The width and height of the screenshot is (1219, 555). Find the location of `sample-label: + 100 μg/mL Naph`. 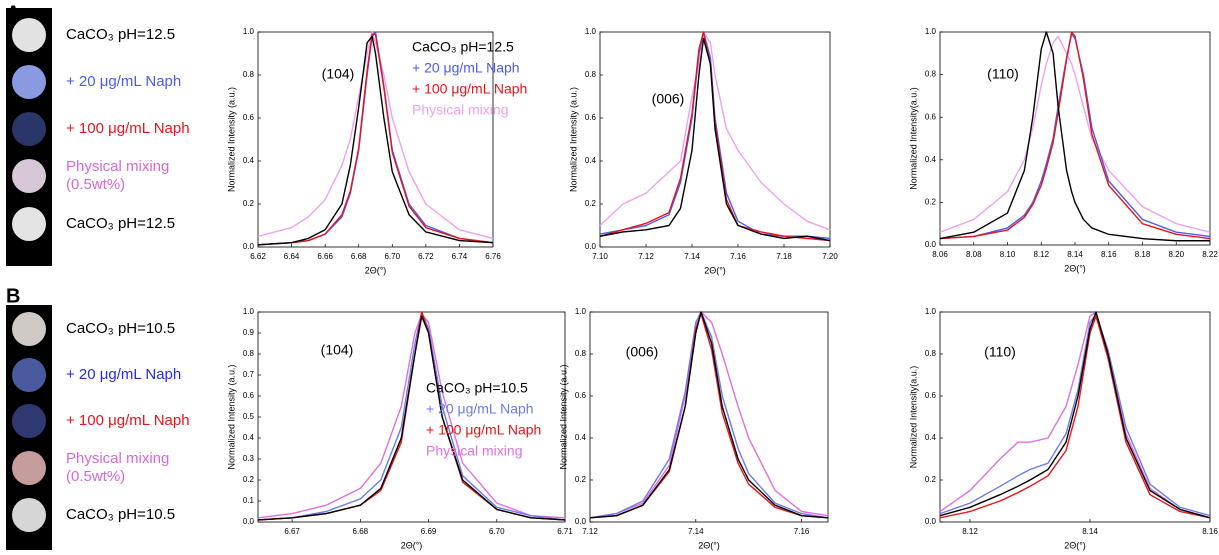

sample-label: + 100 μg/mL Naph is located at coordinates (128, 420).